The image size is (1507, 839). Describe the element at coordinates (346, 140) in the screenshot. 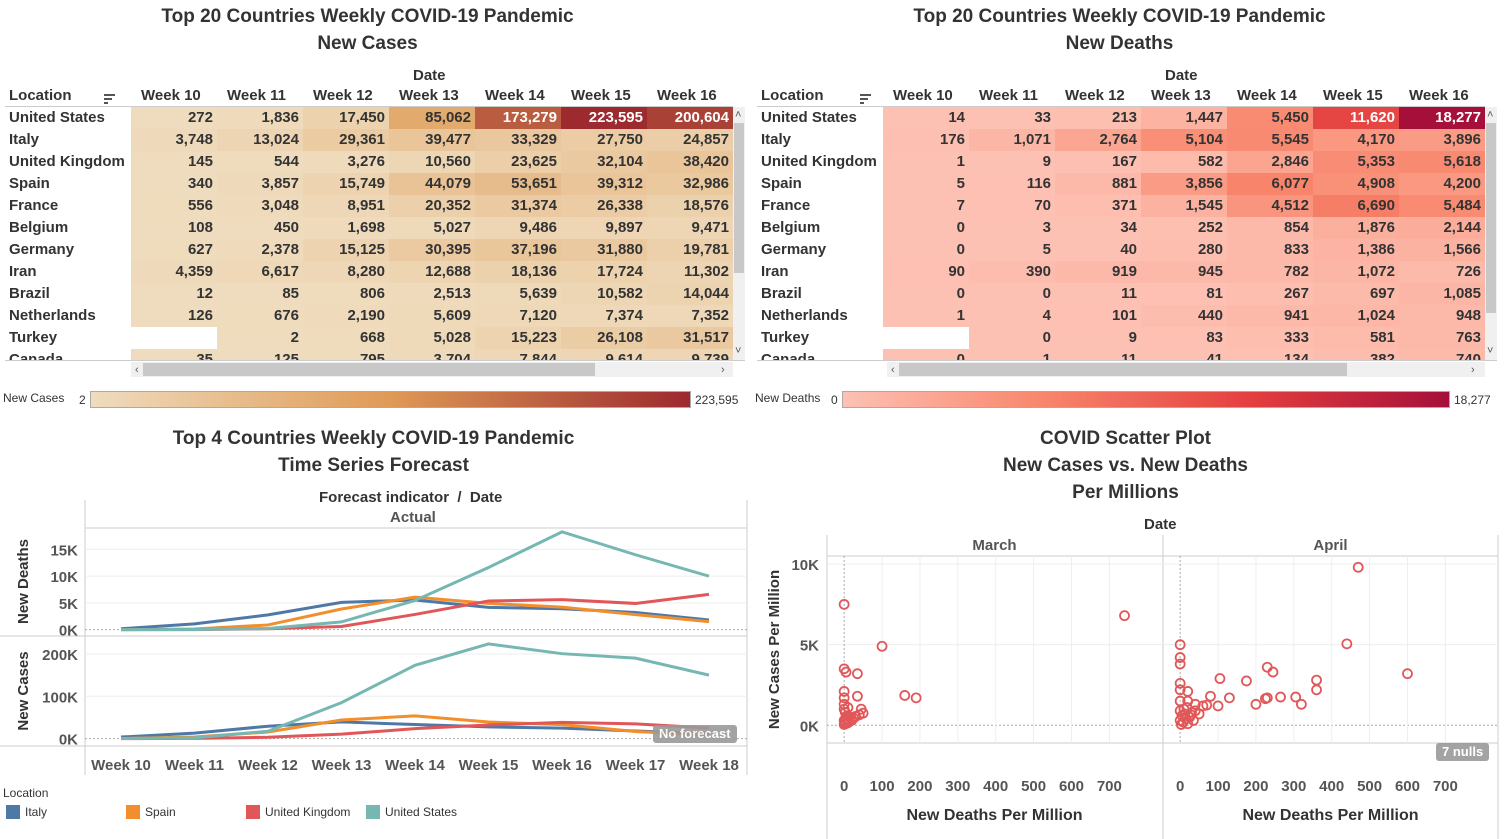

I see `value-cell: 29,361` at that location.